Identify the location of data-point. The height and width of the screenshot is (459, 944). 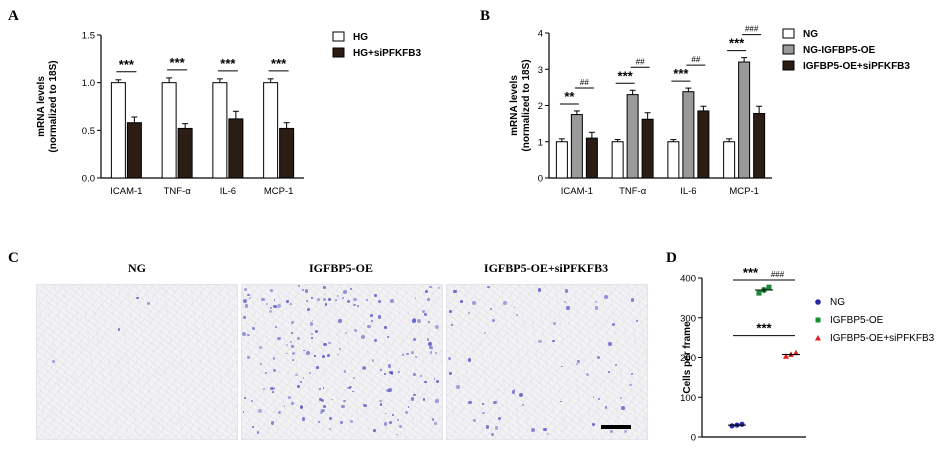
(796, 352).